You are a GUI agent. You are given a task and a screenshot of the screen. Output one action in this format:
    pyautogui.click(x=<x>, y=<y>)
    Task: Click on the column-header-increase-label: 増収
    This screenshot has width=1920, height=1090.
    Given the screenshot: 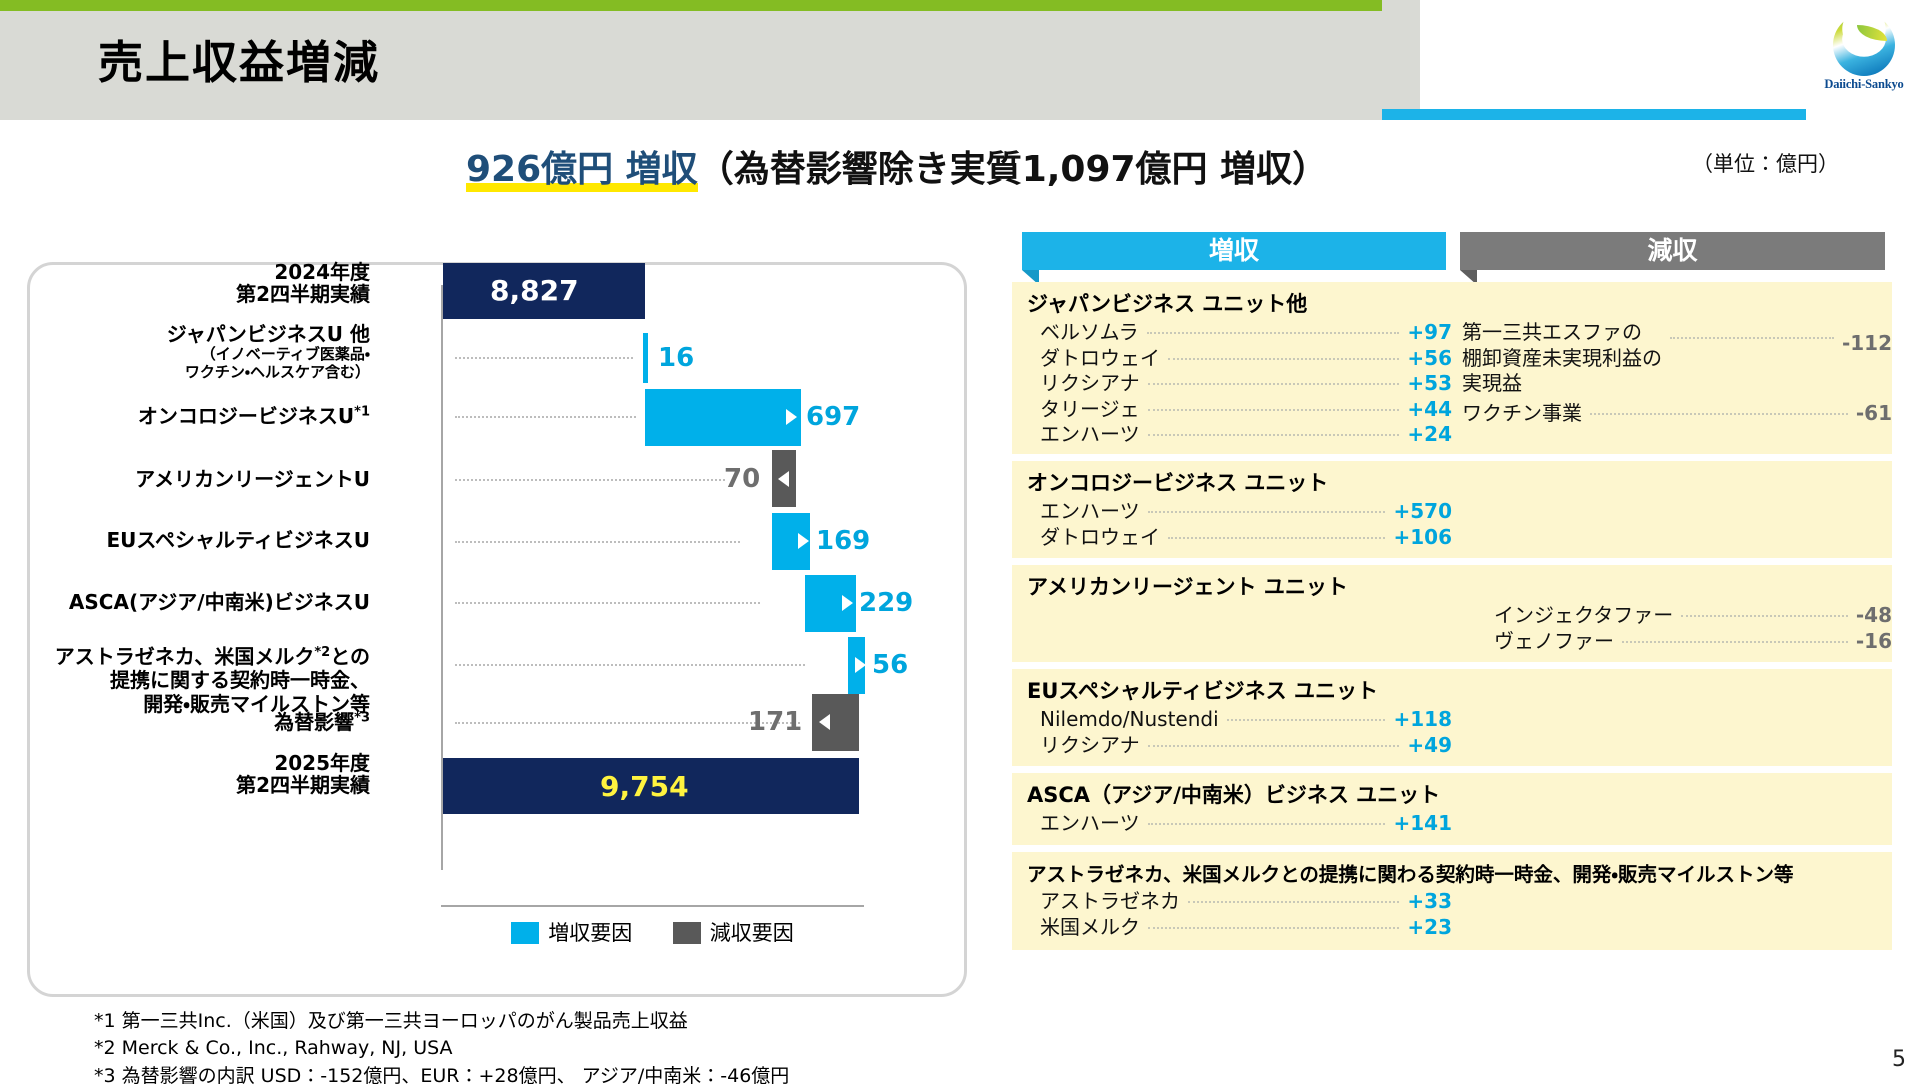 What is the action you would take?
    pyautogui.click(x=1233, y=250)
    